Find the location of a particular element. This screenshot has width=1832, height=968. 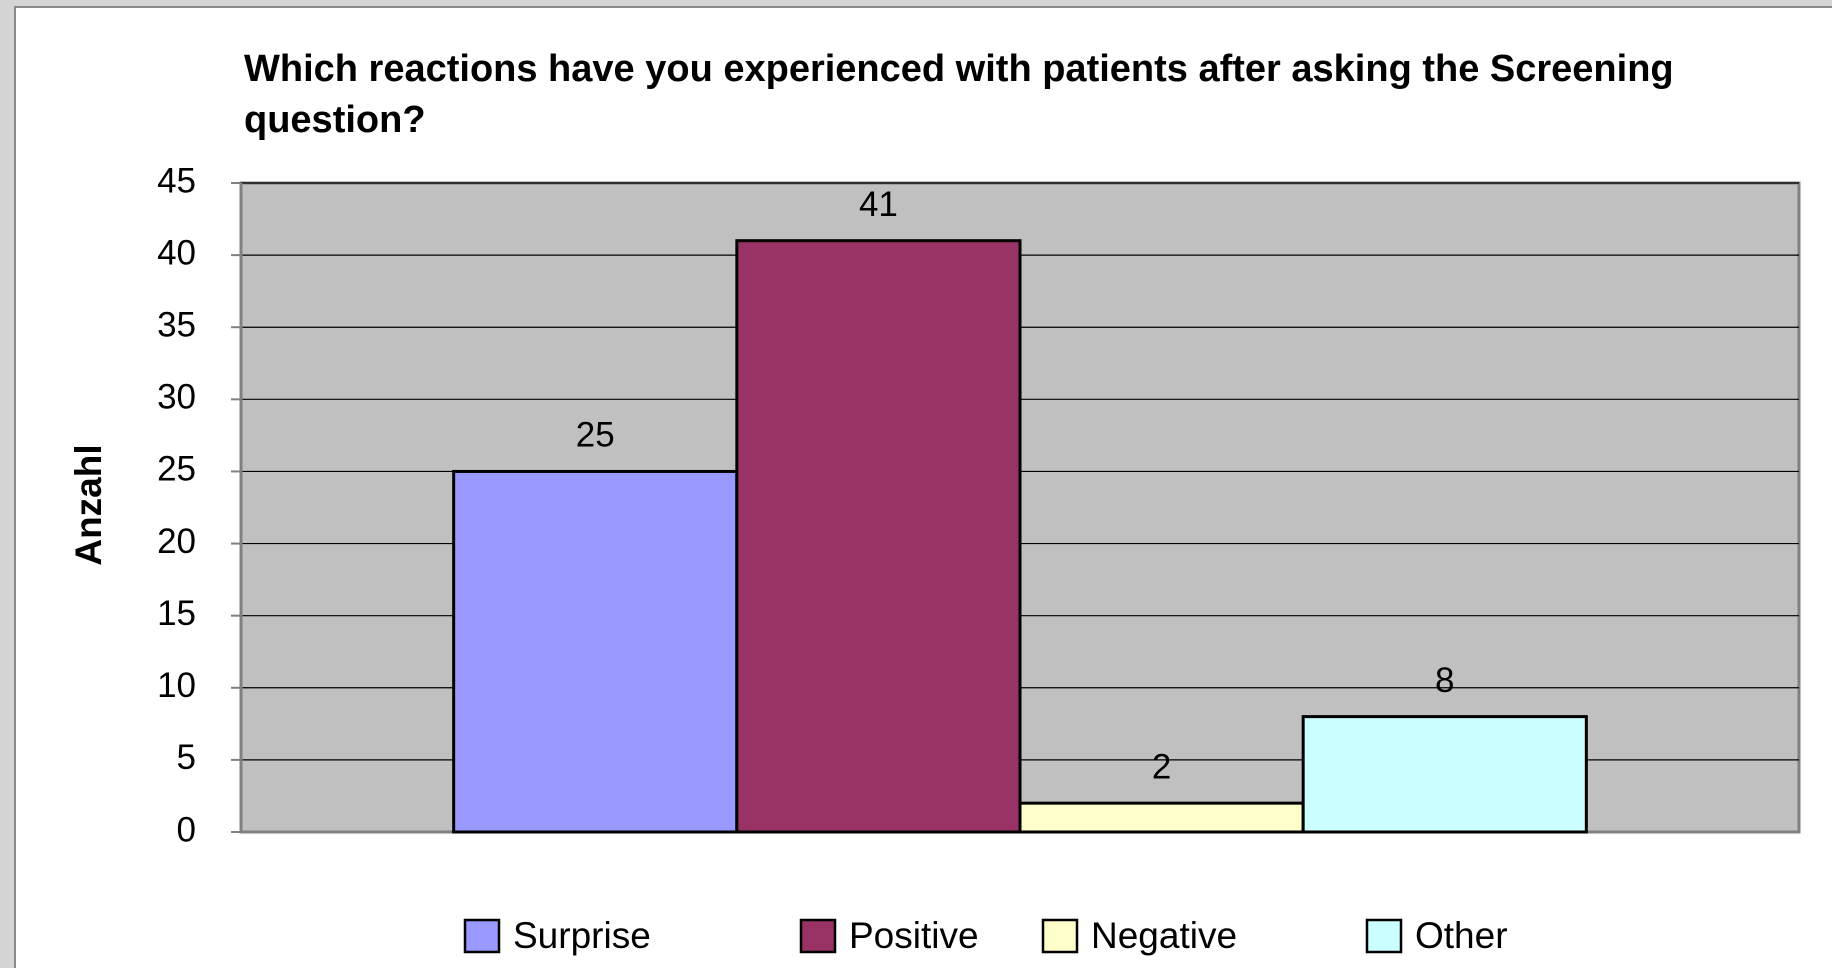

value-label: 25 is located at coordinates (595, 435).